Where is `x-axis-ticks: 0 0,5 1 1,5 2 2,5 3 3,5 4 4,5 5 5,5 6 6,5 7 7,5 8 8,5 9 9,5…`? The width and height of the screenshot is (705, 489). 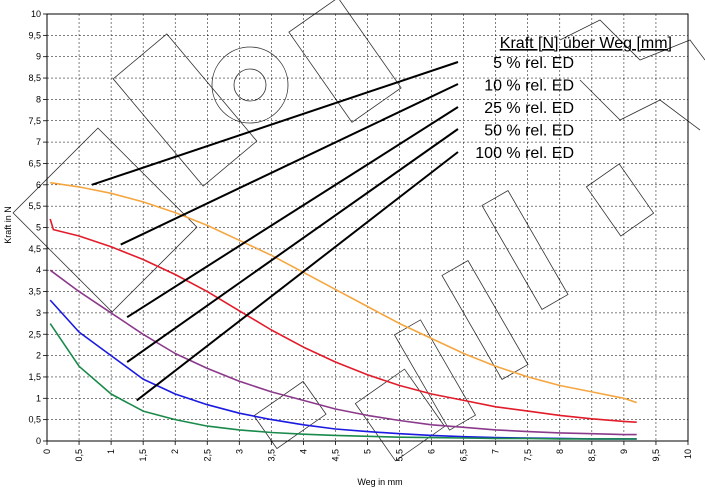 x-axis-ticks: 0 0,5 1 1,5 2 2,5 3 3,5 4 4,5 5 5,5 6 6,5 7 7,5 8 8,5 9 9,5… is located at coordinates (367, 451).